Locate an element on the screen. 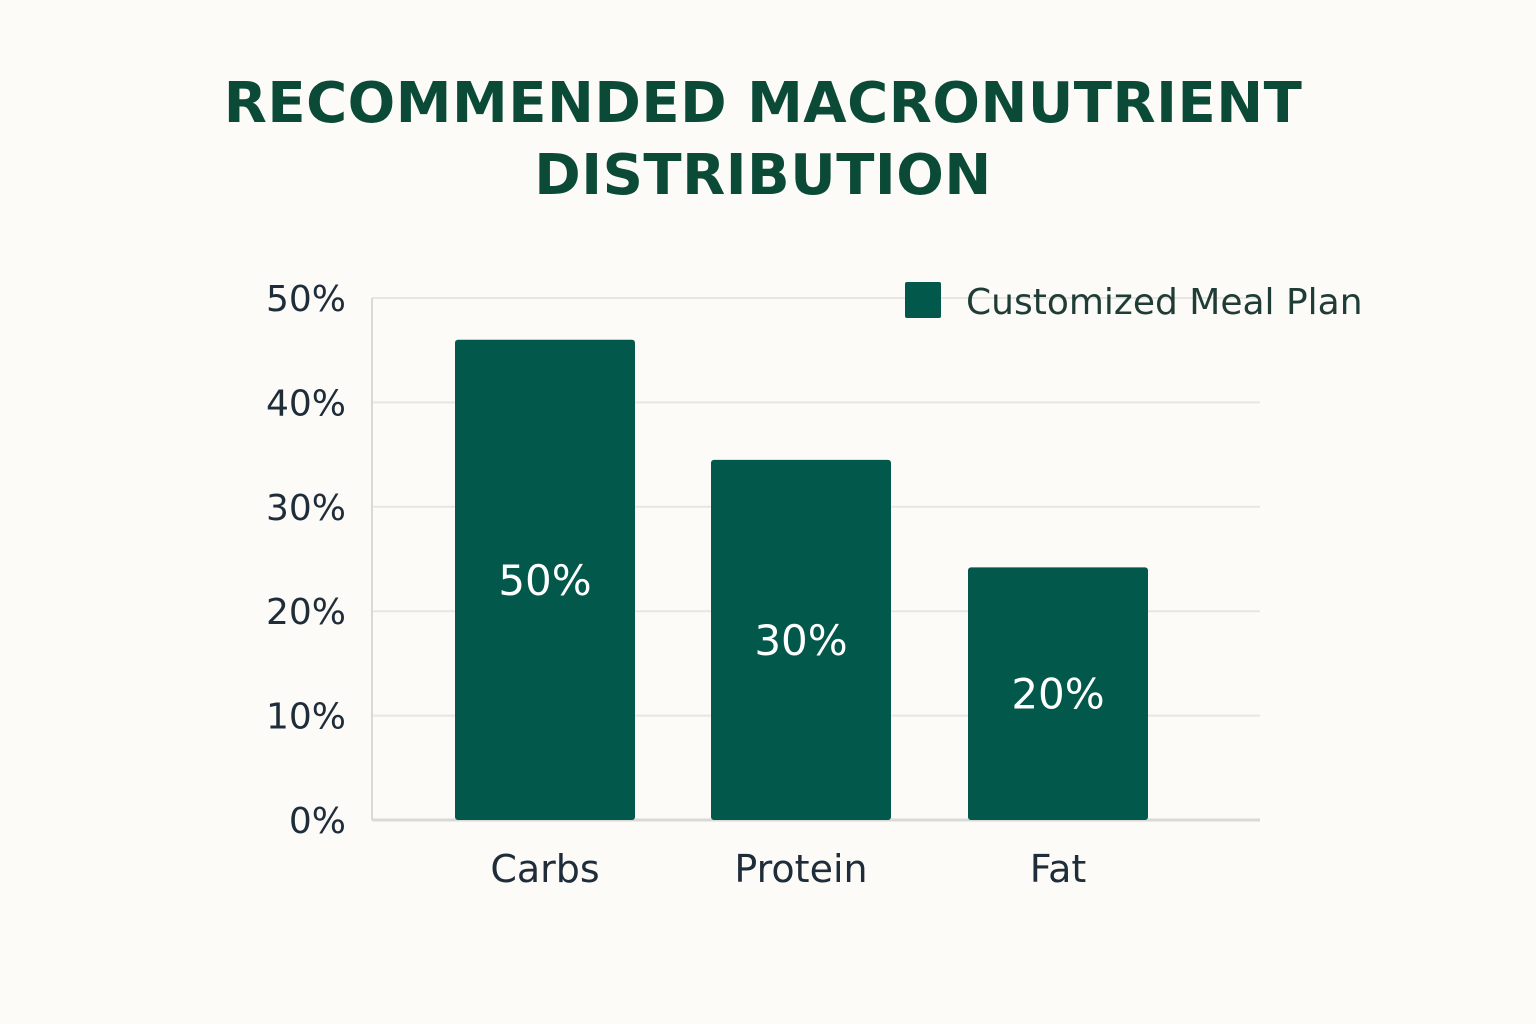  y-tick-label: 10% is located at coordinates (306, 717).